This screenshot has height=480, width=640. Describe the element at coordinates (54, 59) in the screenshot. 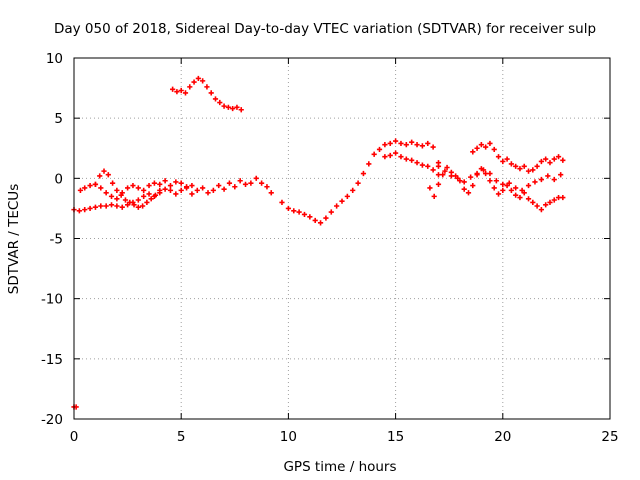

I see `y-tick-label: 10` at that location.